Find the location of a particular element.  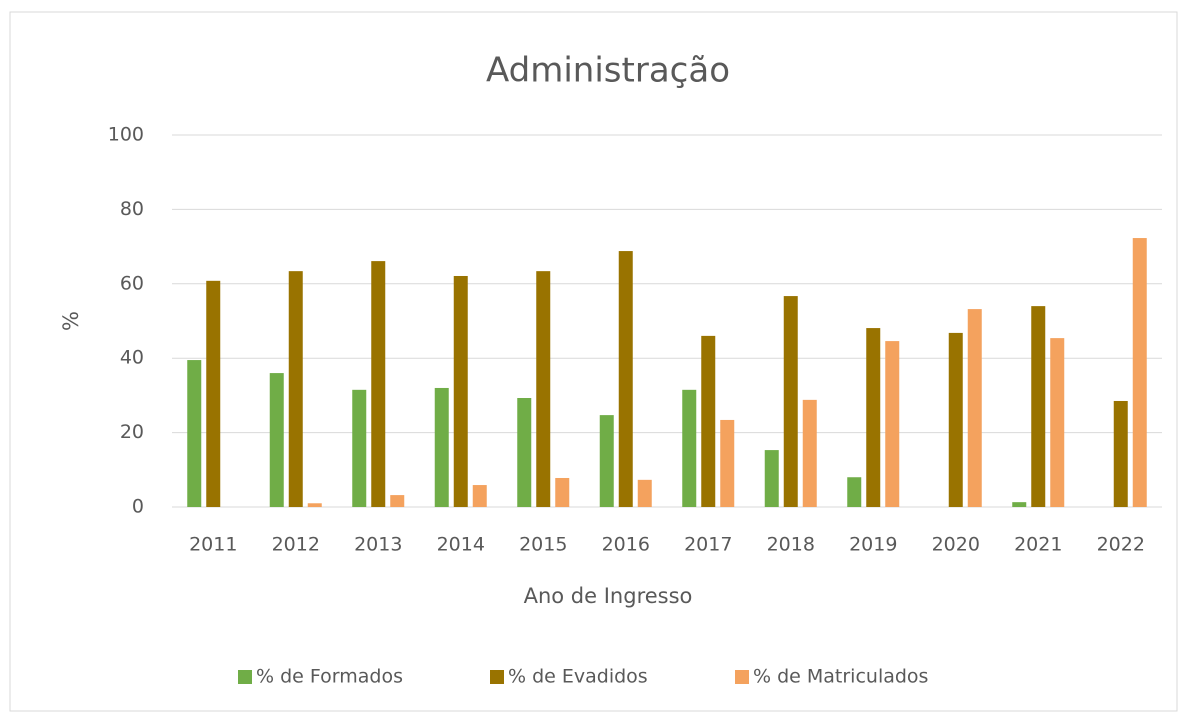

y-tick-label: 40 is located at coordinates (132, 358).